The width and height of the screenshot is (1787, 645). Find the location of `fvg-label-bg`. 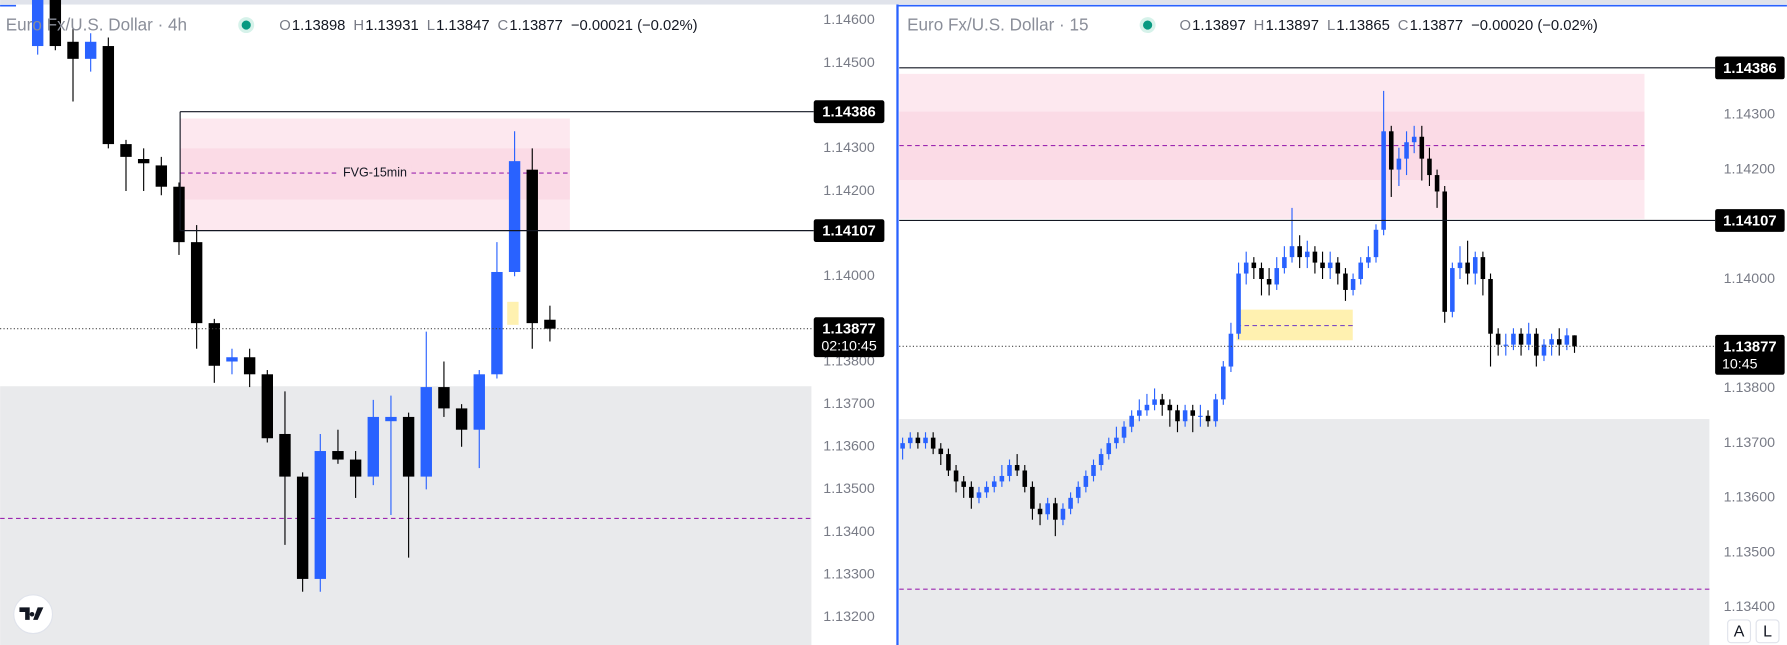

fvg-label-bg is located at coordinates (375, 173).